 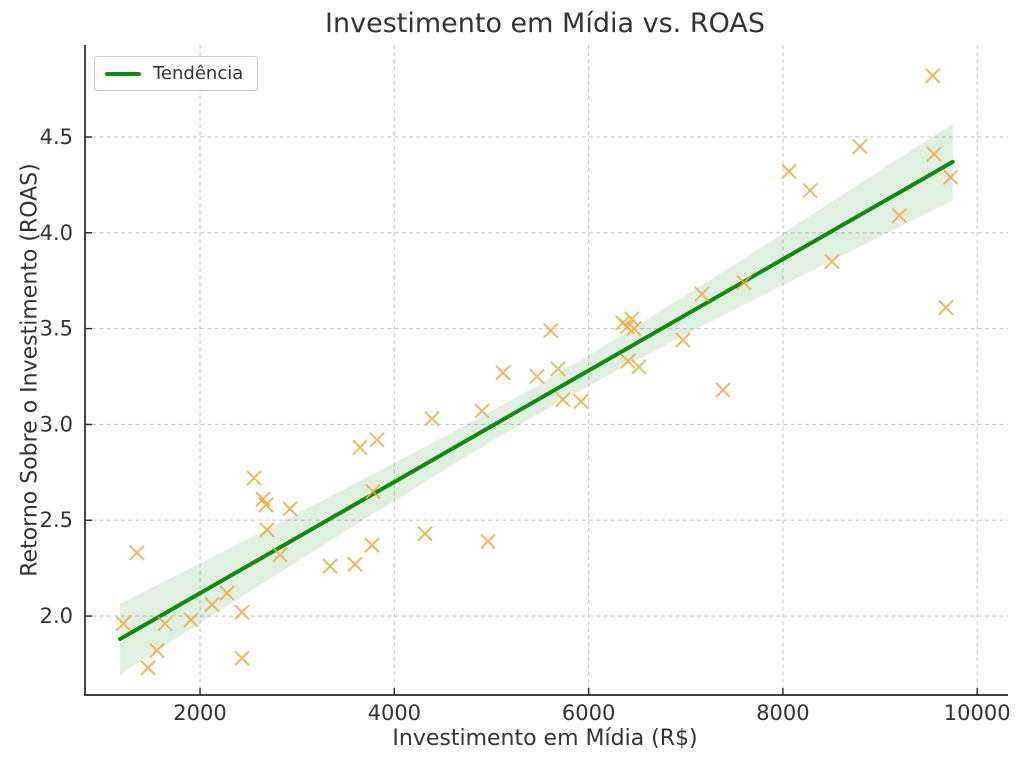 I want to click on y-tick-label: 4.5, so click(x=56, y=137).